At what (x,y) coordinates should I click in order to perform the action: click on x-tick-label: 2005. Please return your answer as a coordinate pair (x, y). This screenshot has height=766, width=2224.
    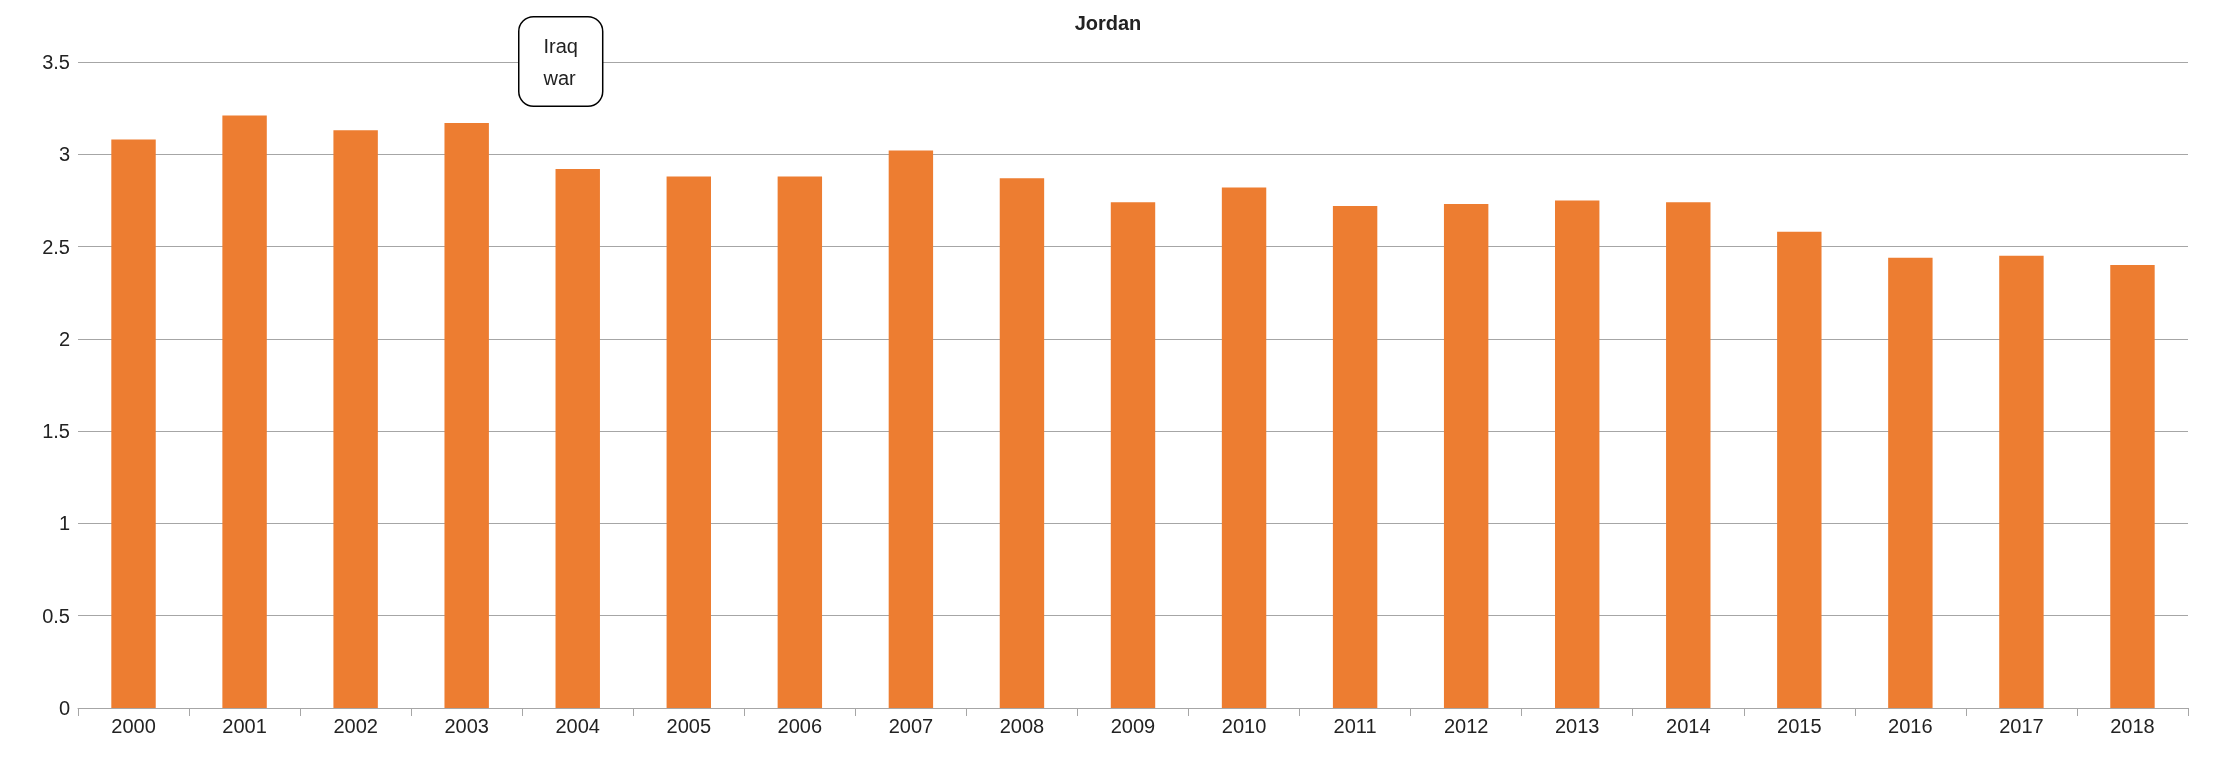
    Looking at the image, I should click on (689, 726).